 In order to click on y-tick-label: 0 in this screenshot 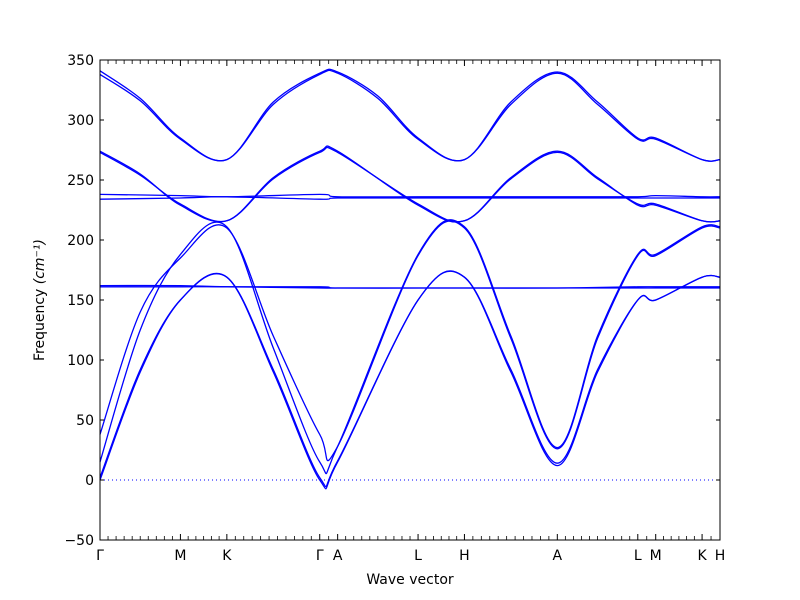, I will do `click(89, 481)`.